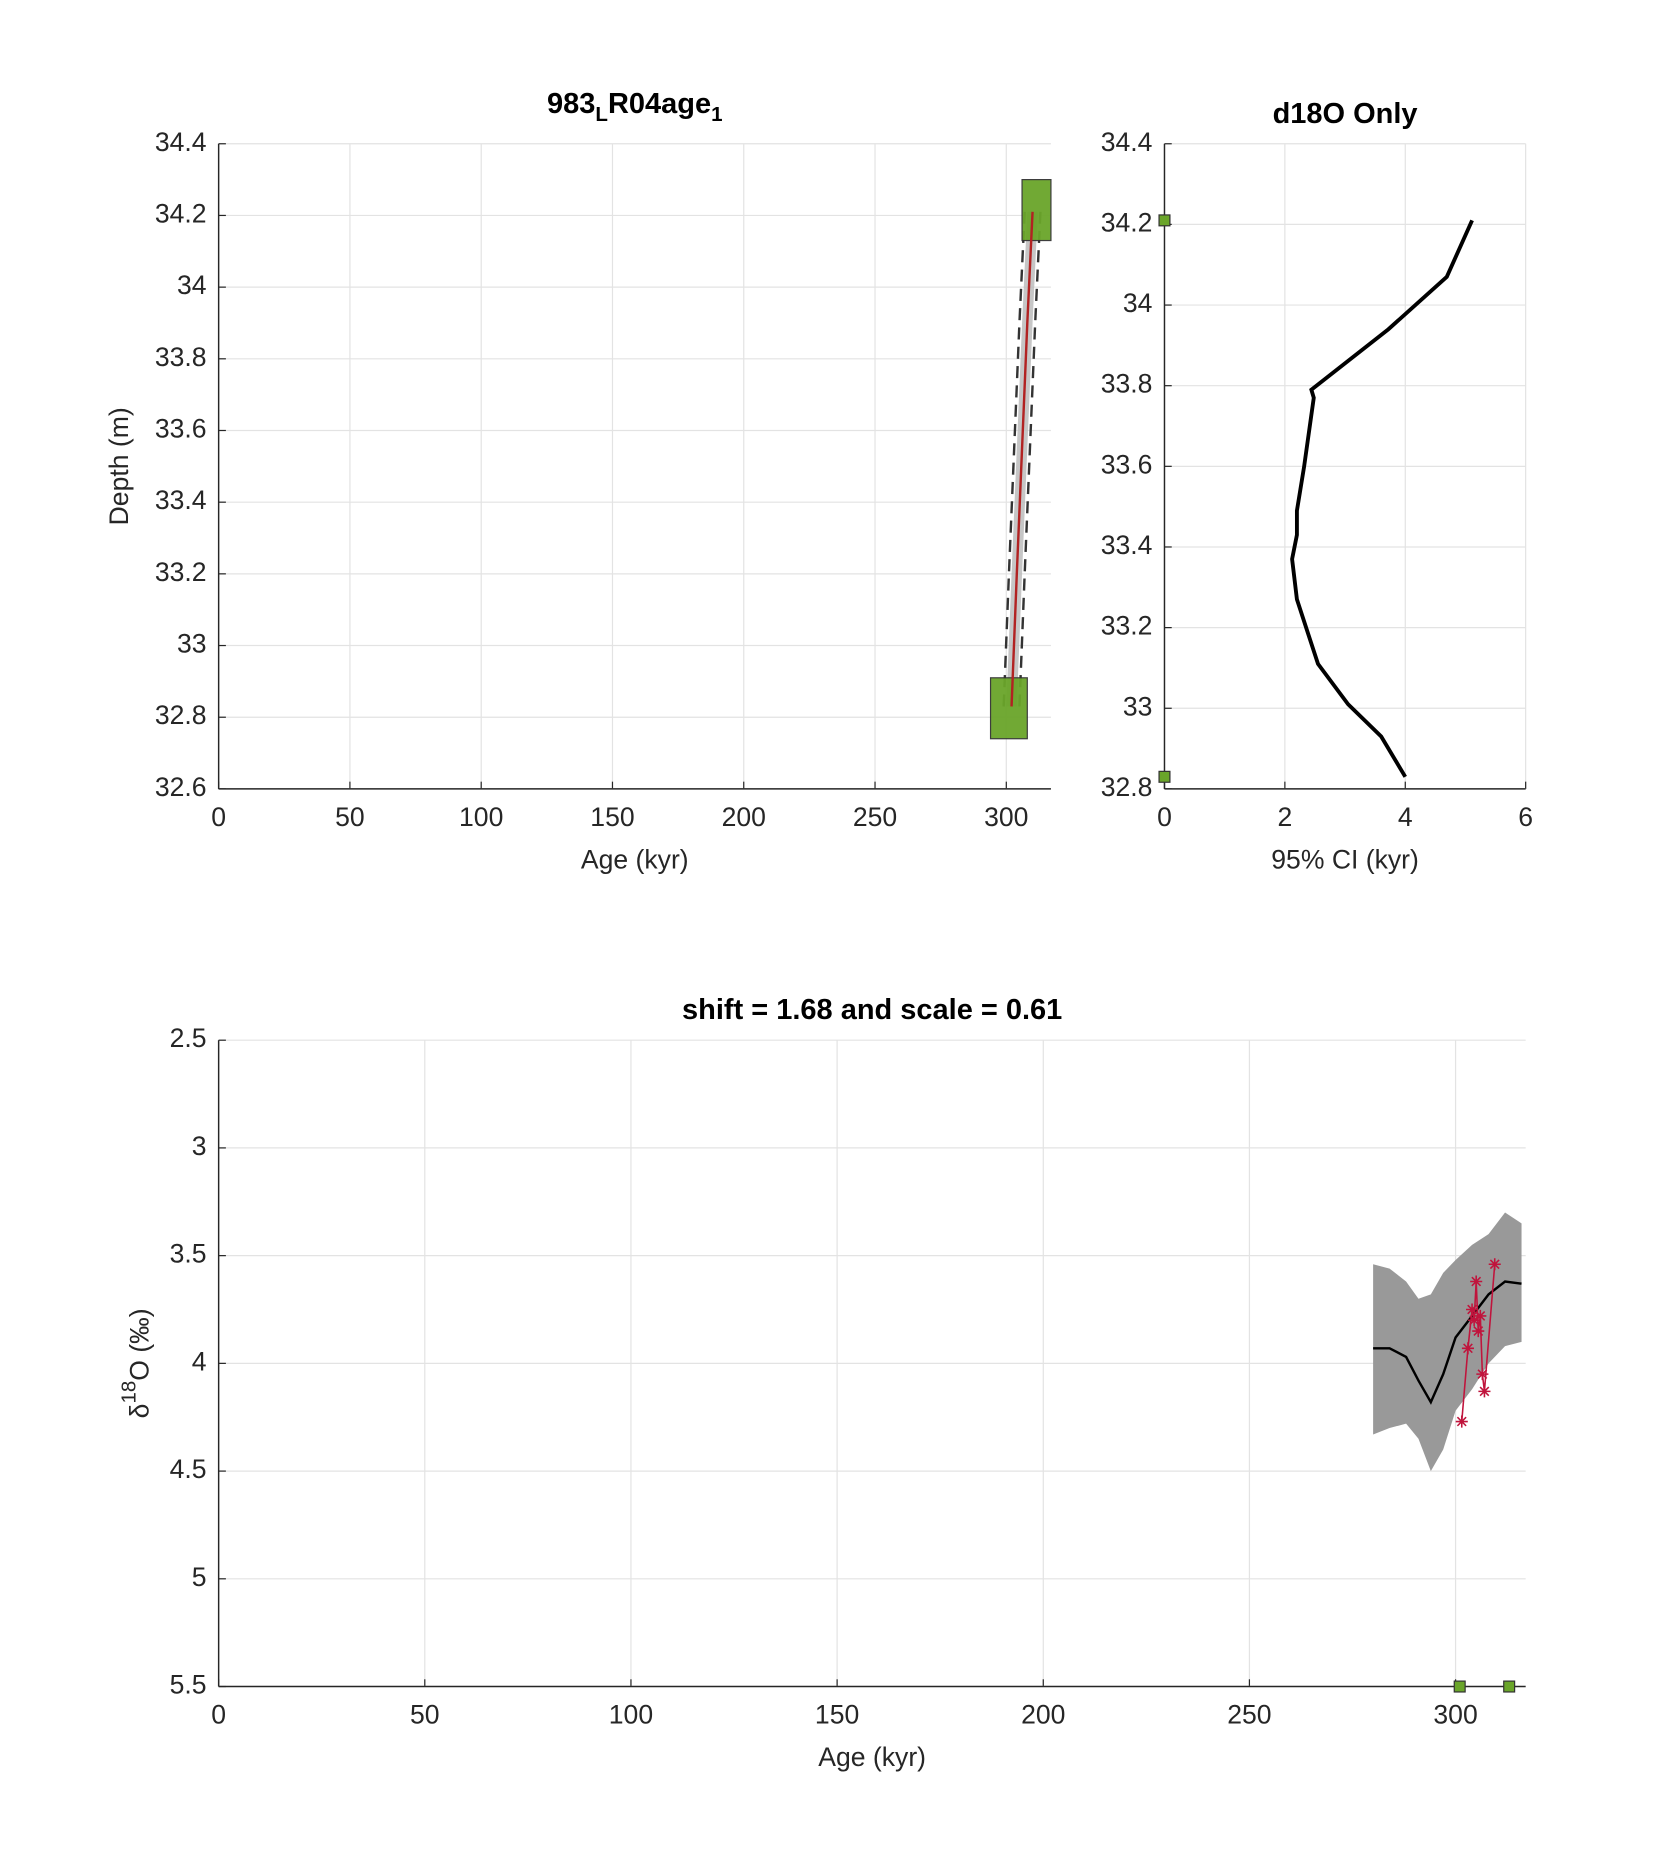 This screenshot has height=1875, width=1667. What do you see at coordinates (716, 114) in the screenshot?
I see `text-part: 1` at bounding box center [716, 114].